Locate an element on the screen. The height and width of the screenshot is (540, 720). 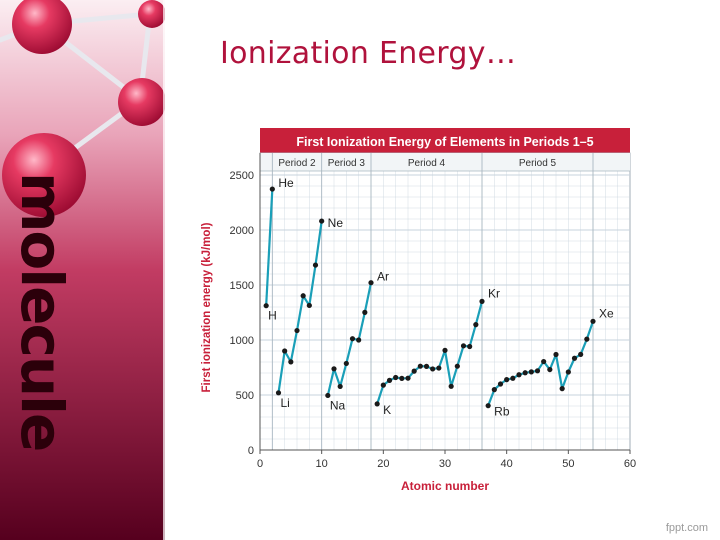
element-label: Kr is located at coordinates (494, 293).